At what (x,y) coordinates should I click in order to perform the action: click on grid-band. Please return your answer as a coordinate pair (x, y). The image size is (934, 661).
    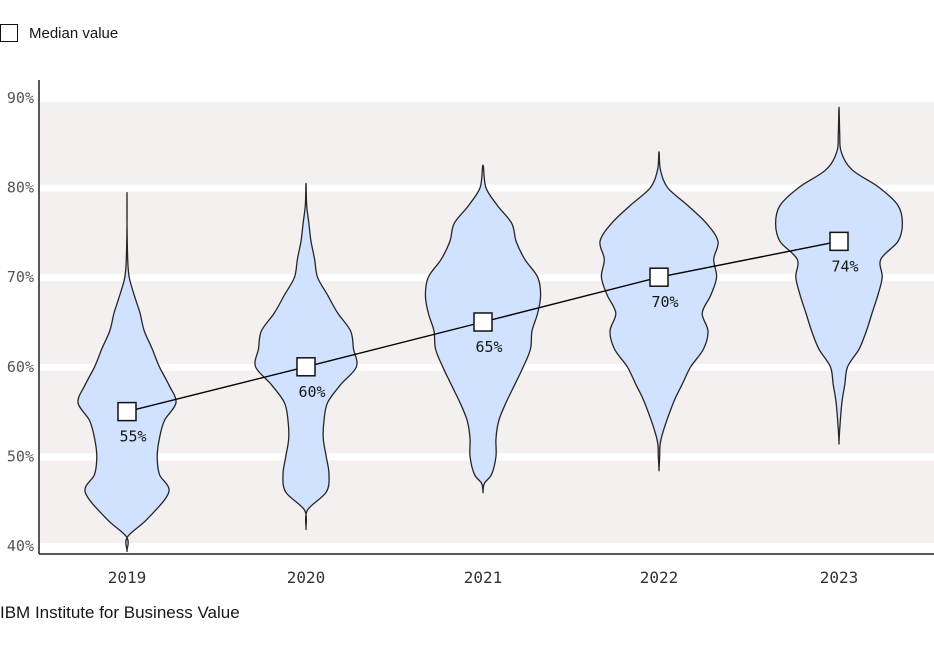
    Looking at the image, I should click on (487, 143).